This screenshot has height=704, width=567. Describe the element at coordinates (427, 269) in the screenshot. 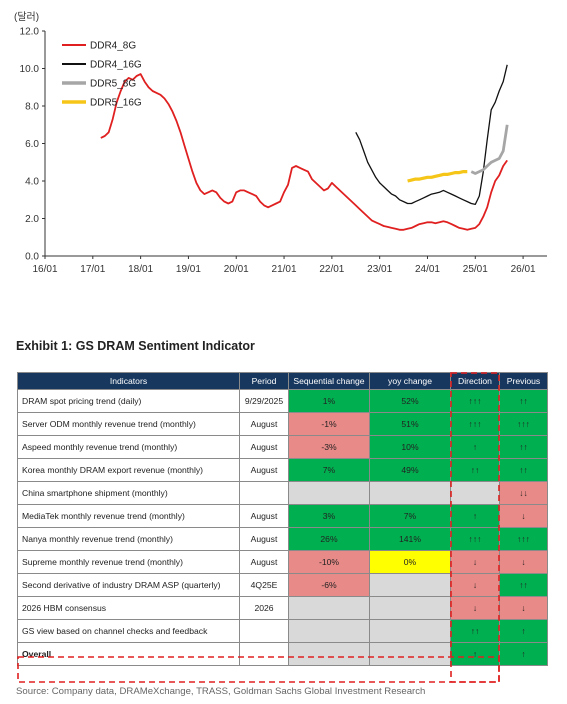

I see `x-tick-label: 24/01` at that location.